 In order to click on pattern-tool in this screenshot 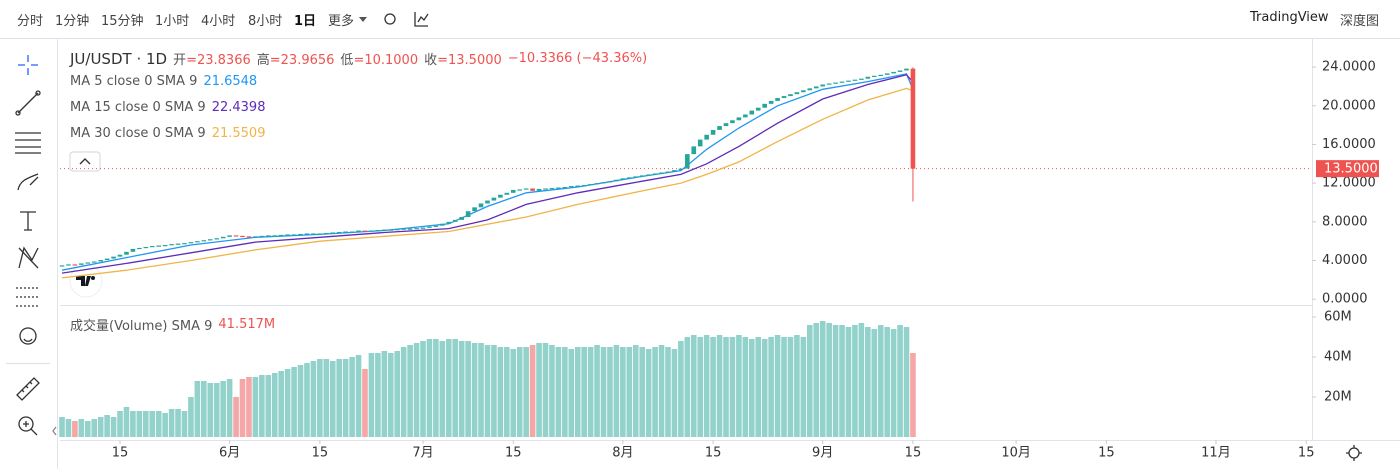, I will do `click(28, 257)`.